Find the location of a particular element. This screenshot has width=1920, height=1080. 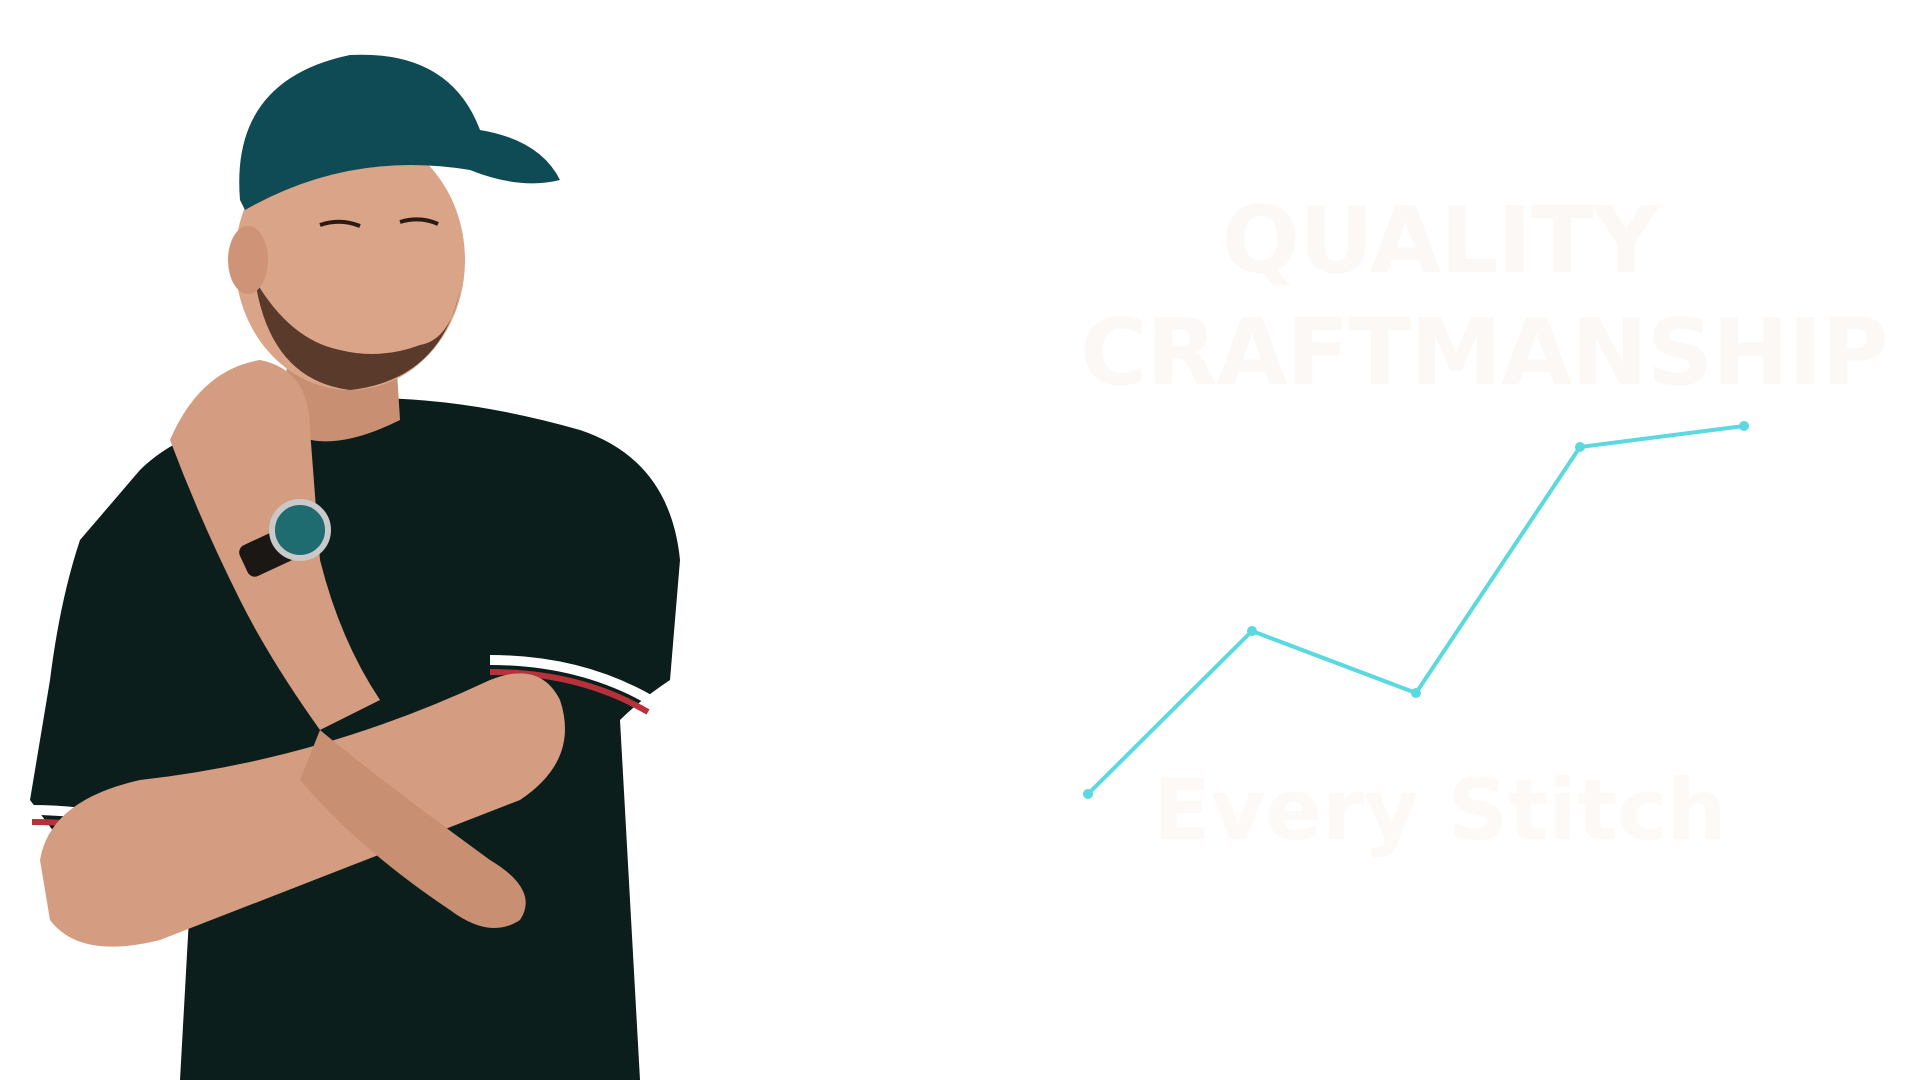

beard is located at coordinates (357, 335).